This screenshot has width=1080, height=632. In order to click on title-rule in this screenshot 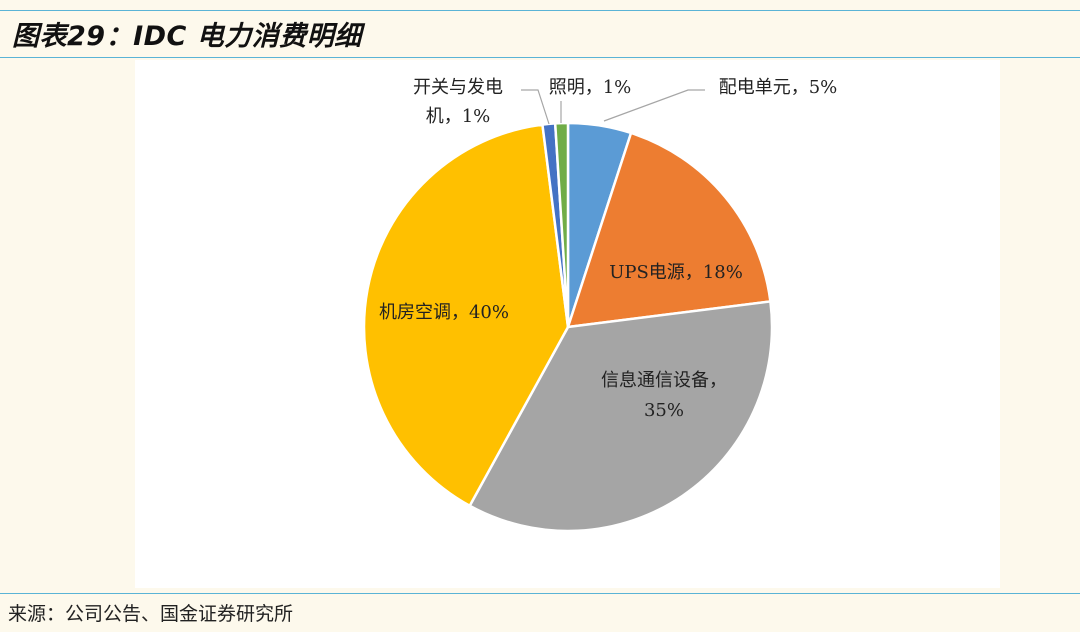, I will do `click(540, 57)`.